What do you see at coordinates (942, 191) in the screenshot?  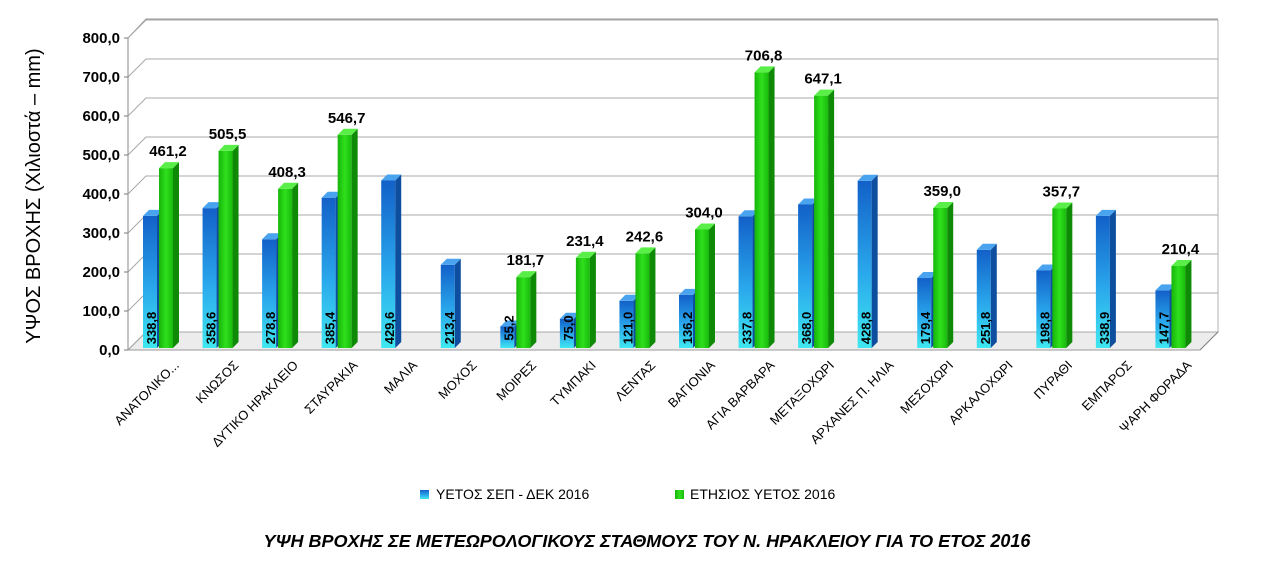 I see `data-label-annual: 359,0` at bounding box center [942, 191].